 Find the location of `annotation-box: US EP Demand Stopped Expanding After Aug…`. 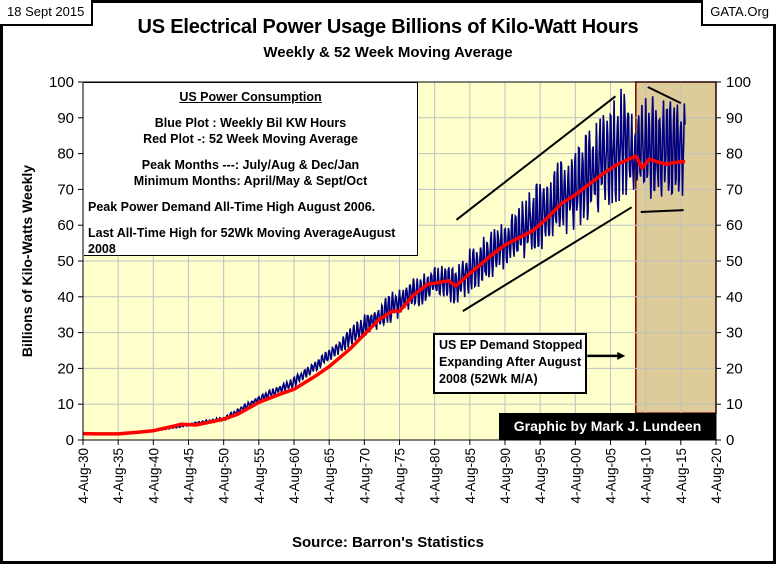

annotation-box: US EP Demand Stopped Expanding After Aug… is located at coordinates (510, 363).